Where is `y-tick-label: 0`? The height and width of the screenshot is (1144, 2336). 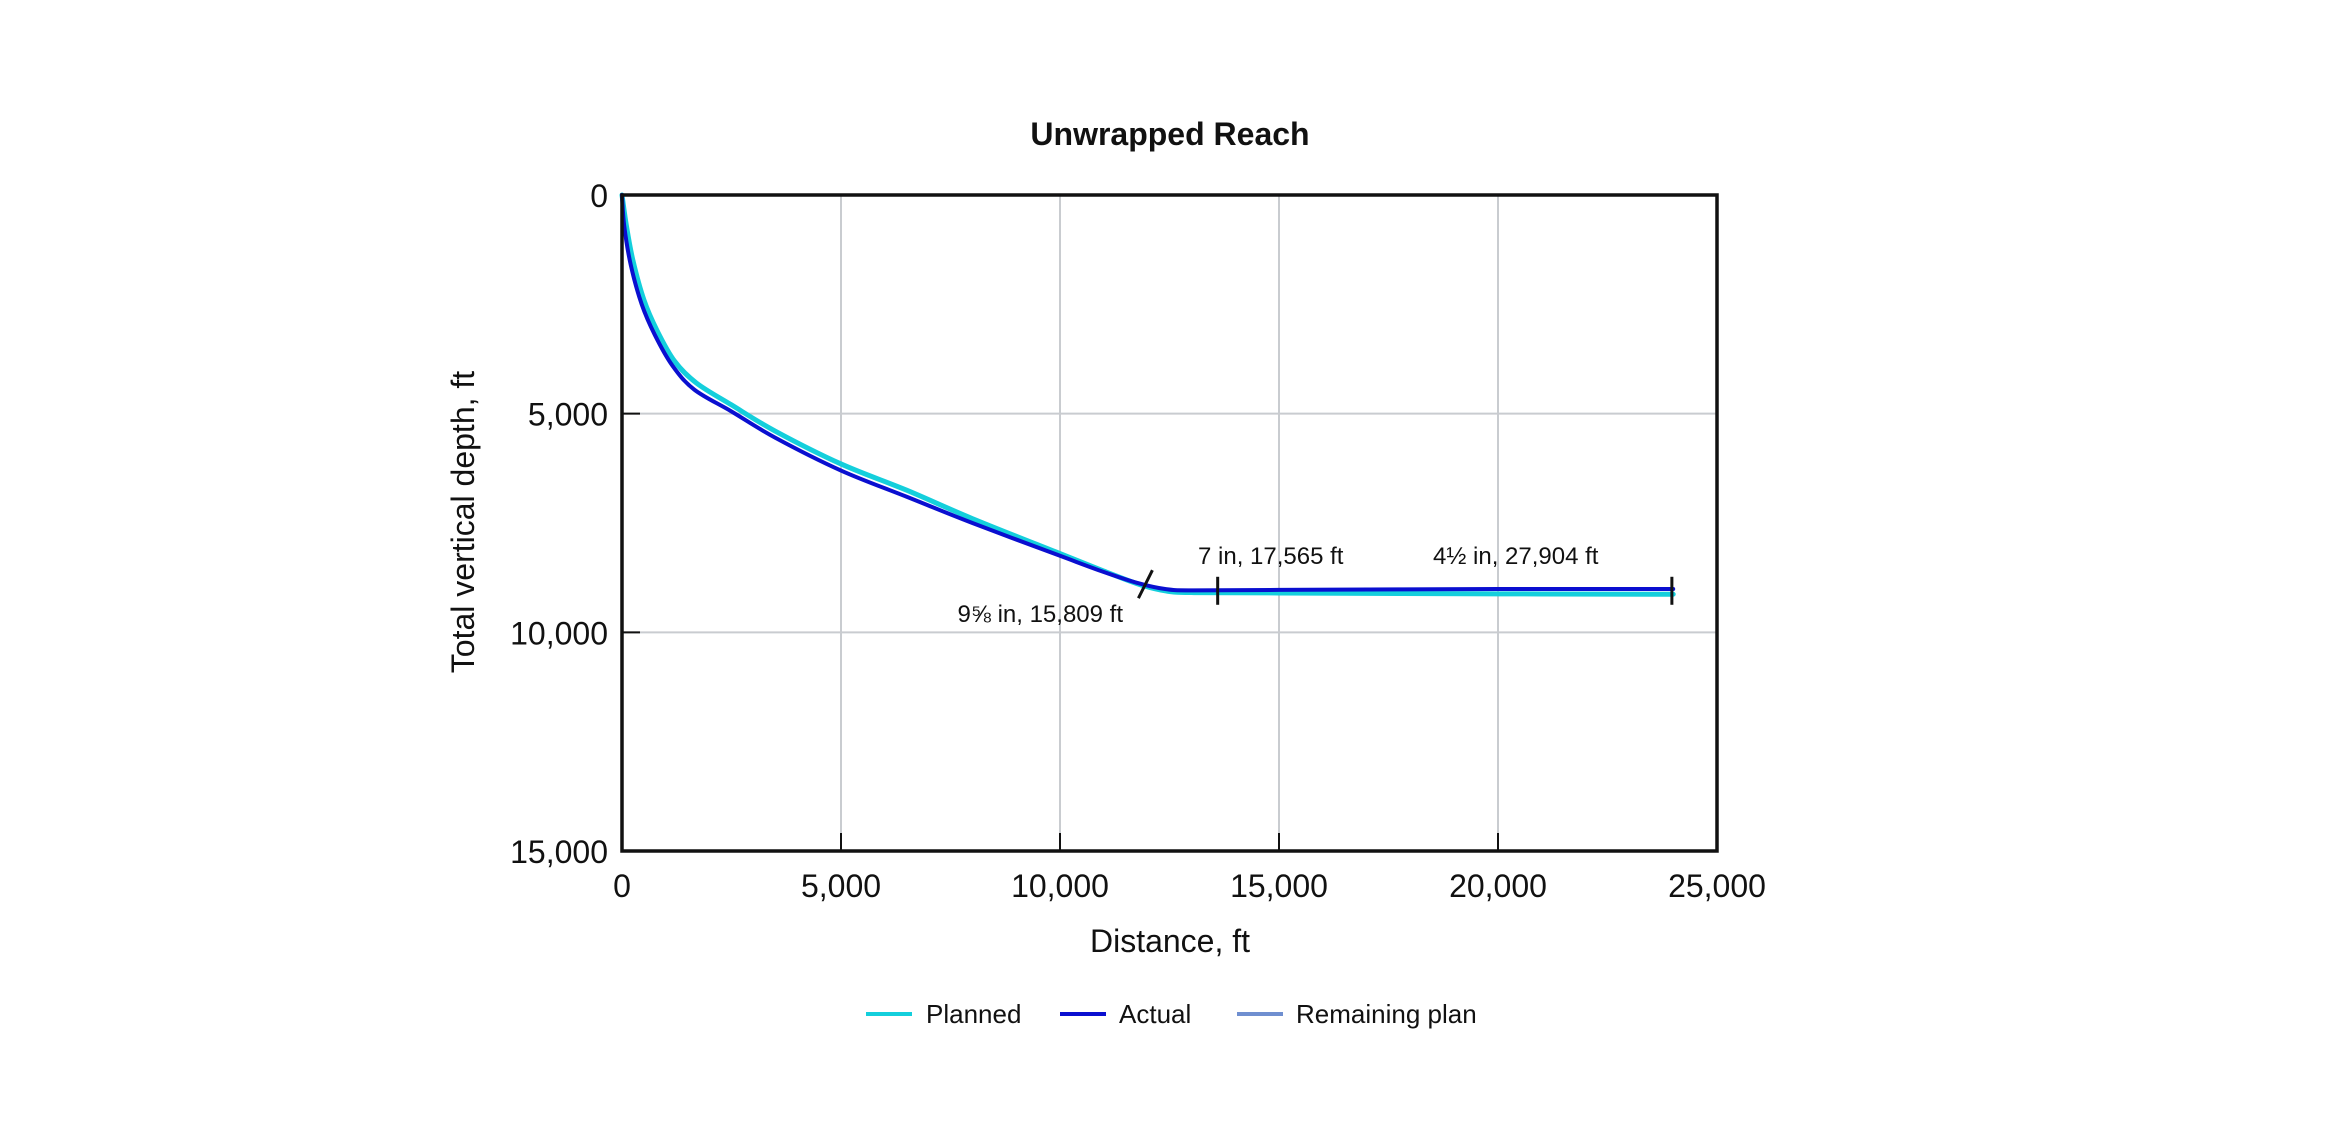
y-tick-label: 0 is located at coordinates (599, 196).